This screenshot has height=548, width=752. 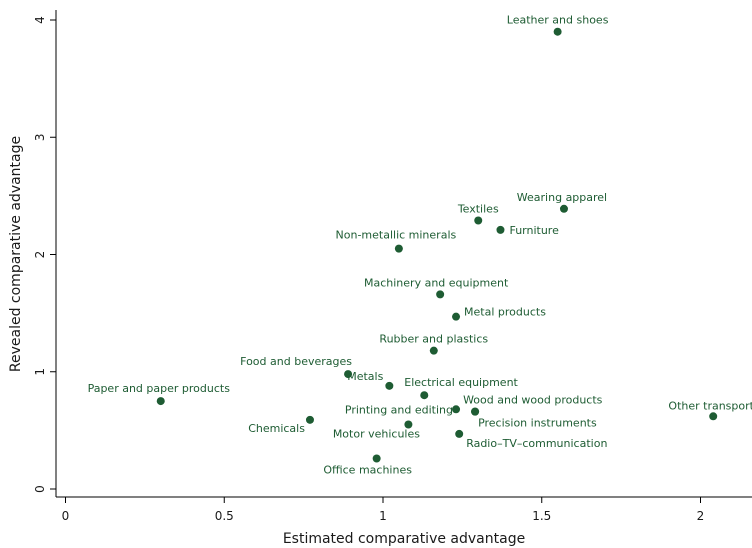 I want to click on point-label: Precision instruments, so click(x=537, y=423).